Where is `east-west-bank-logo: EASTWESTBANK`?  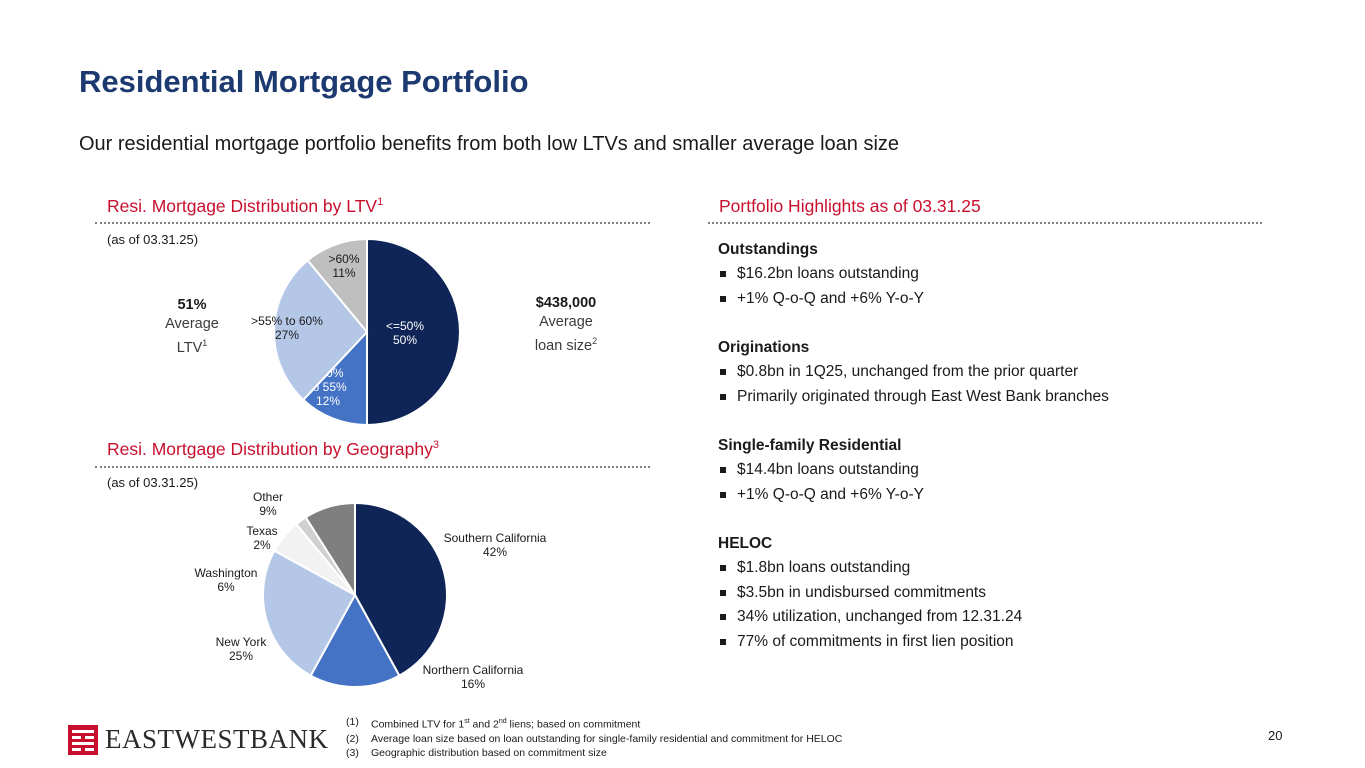 east-west-bank-logo: EASTWESTBANK is located at coordinates (198, 739).